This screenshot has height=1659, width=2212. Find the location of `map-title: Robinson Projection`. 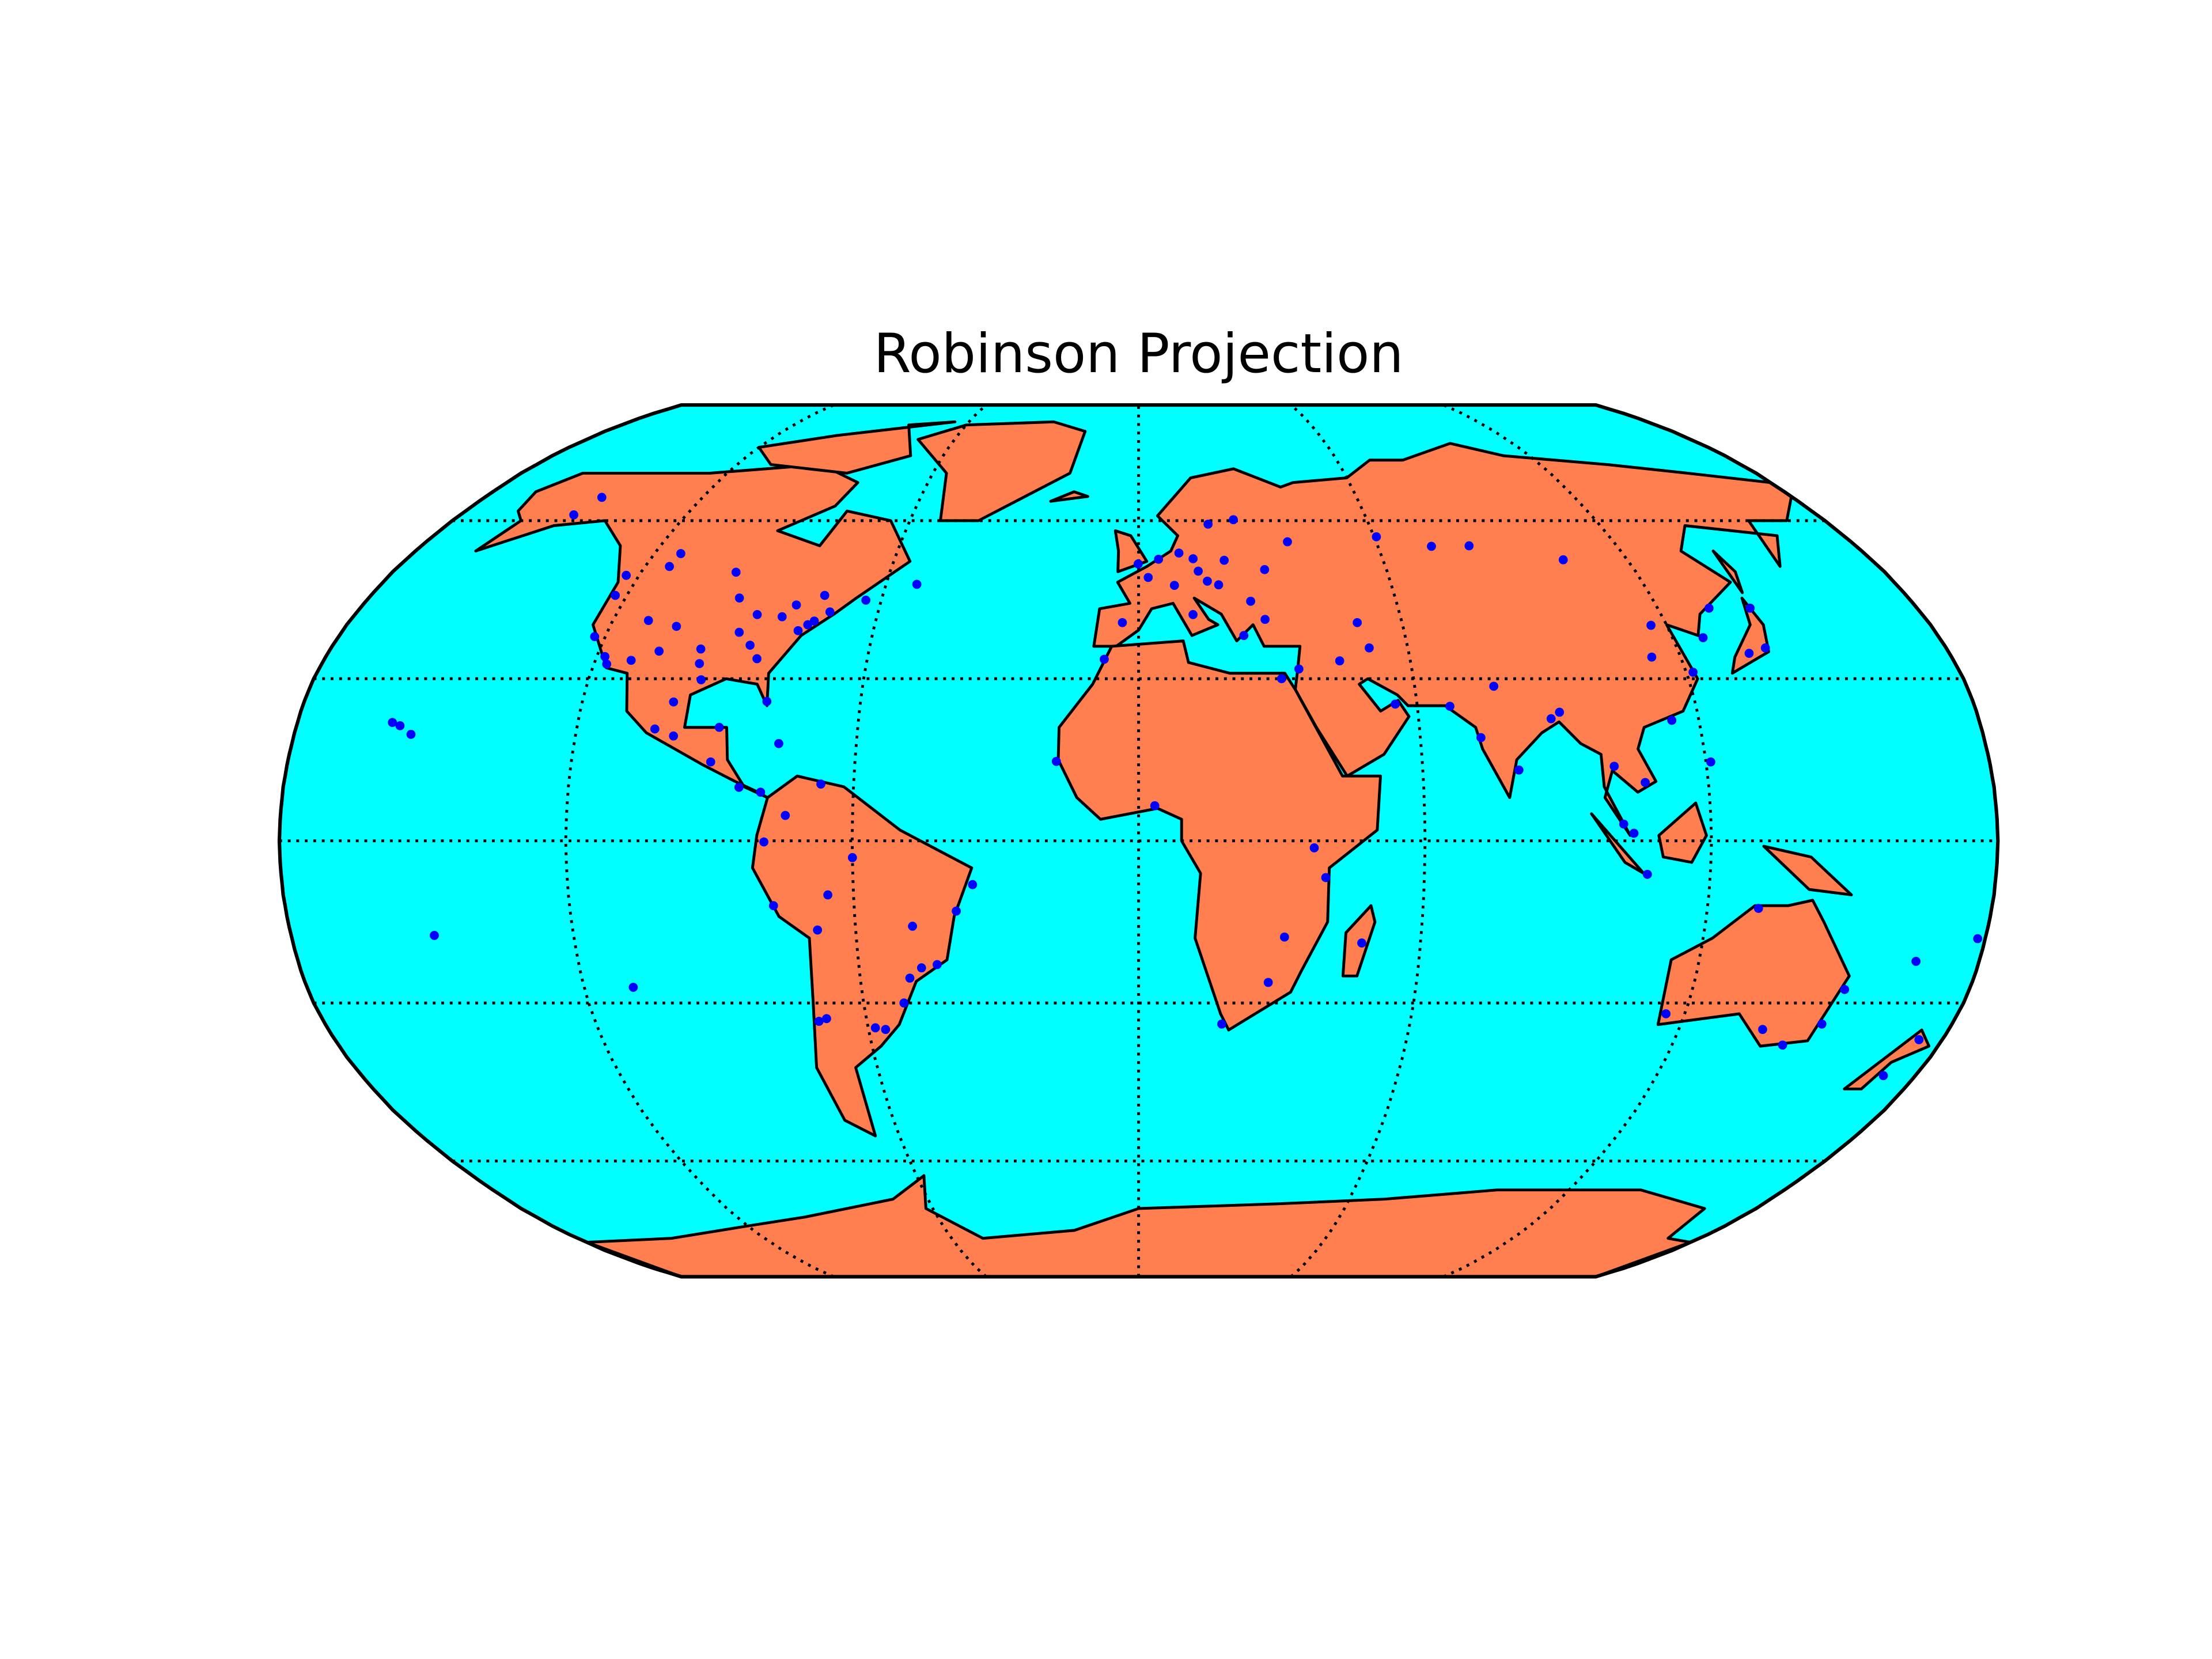

map-title: Robinson Projection is located at coordinates (1139, 354).